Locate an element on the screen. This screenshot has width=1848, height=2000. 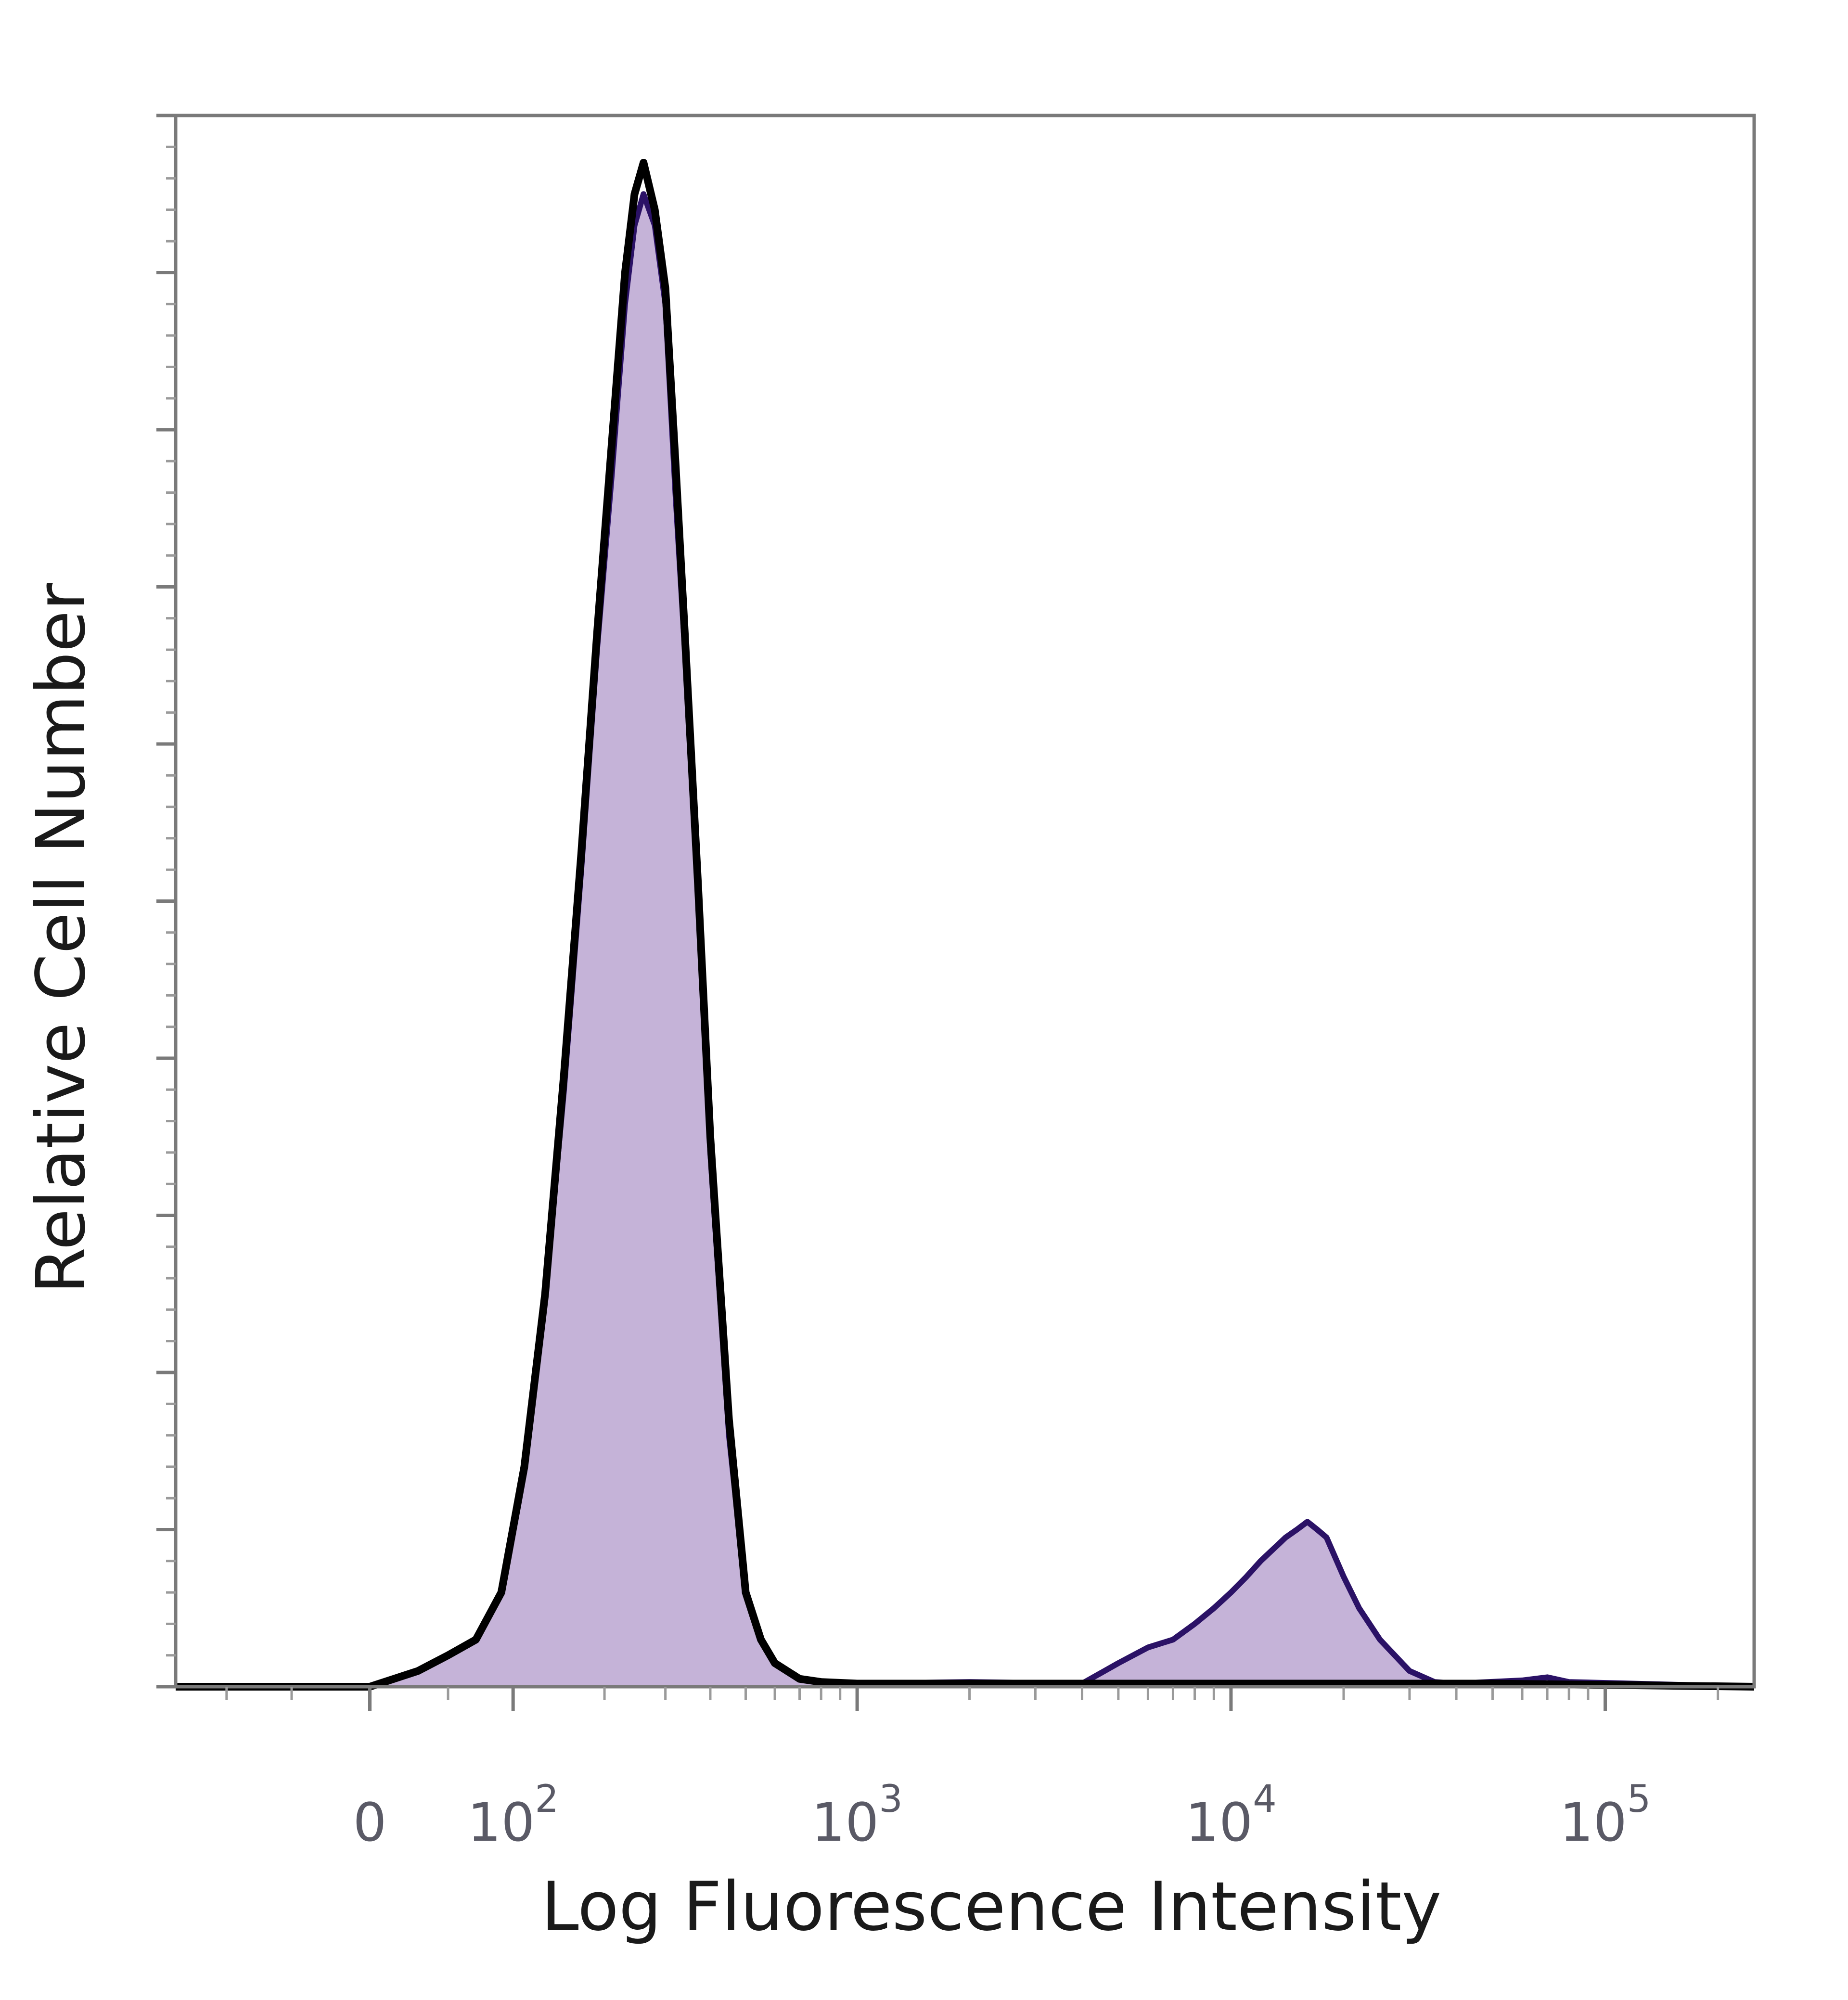
x-tick-label: 10⁵ is located at coordinates (1605, 1815).